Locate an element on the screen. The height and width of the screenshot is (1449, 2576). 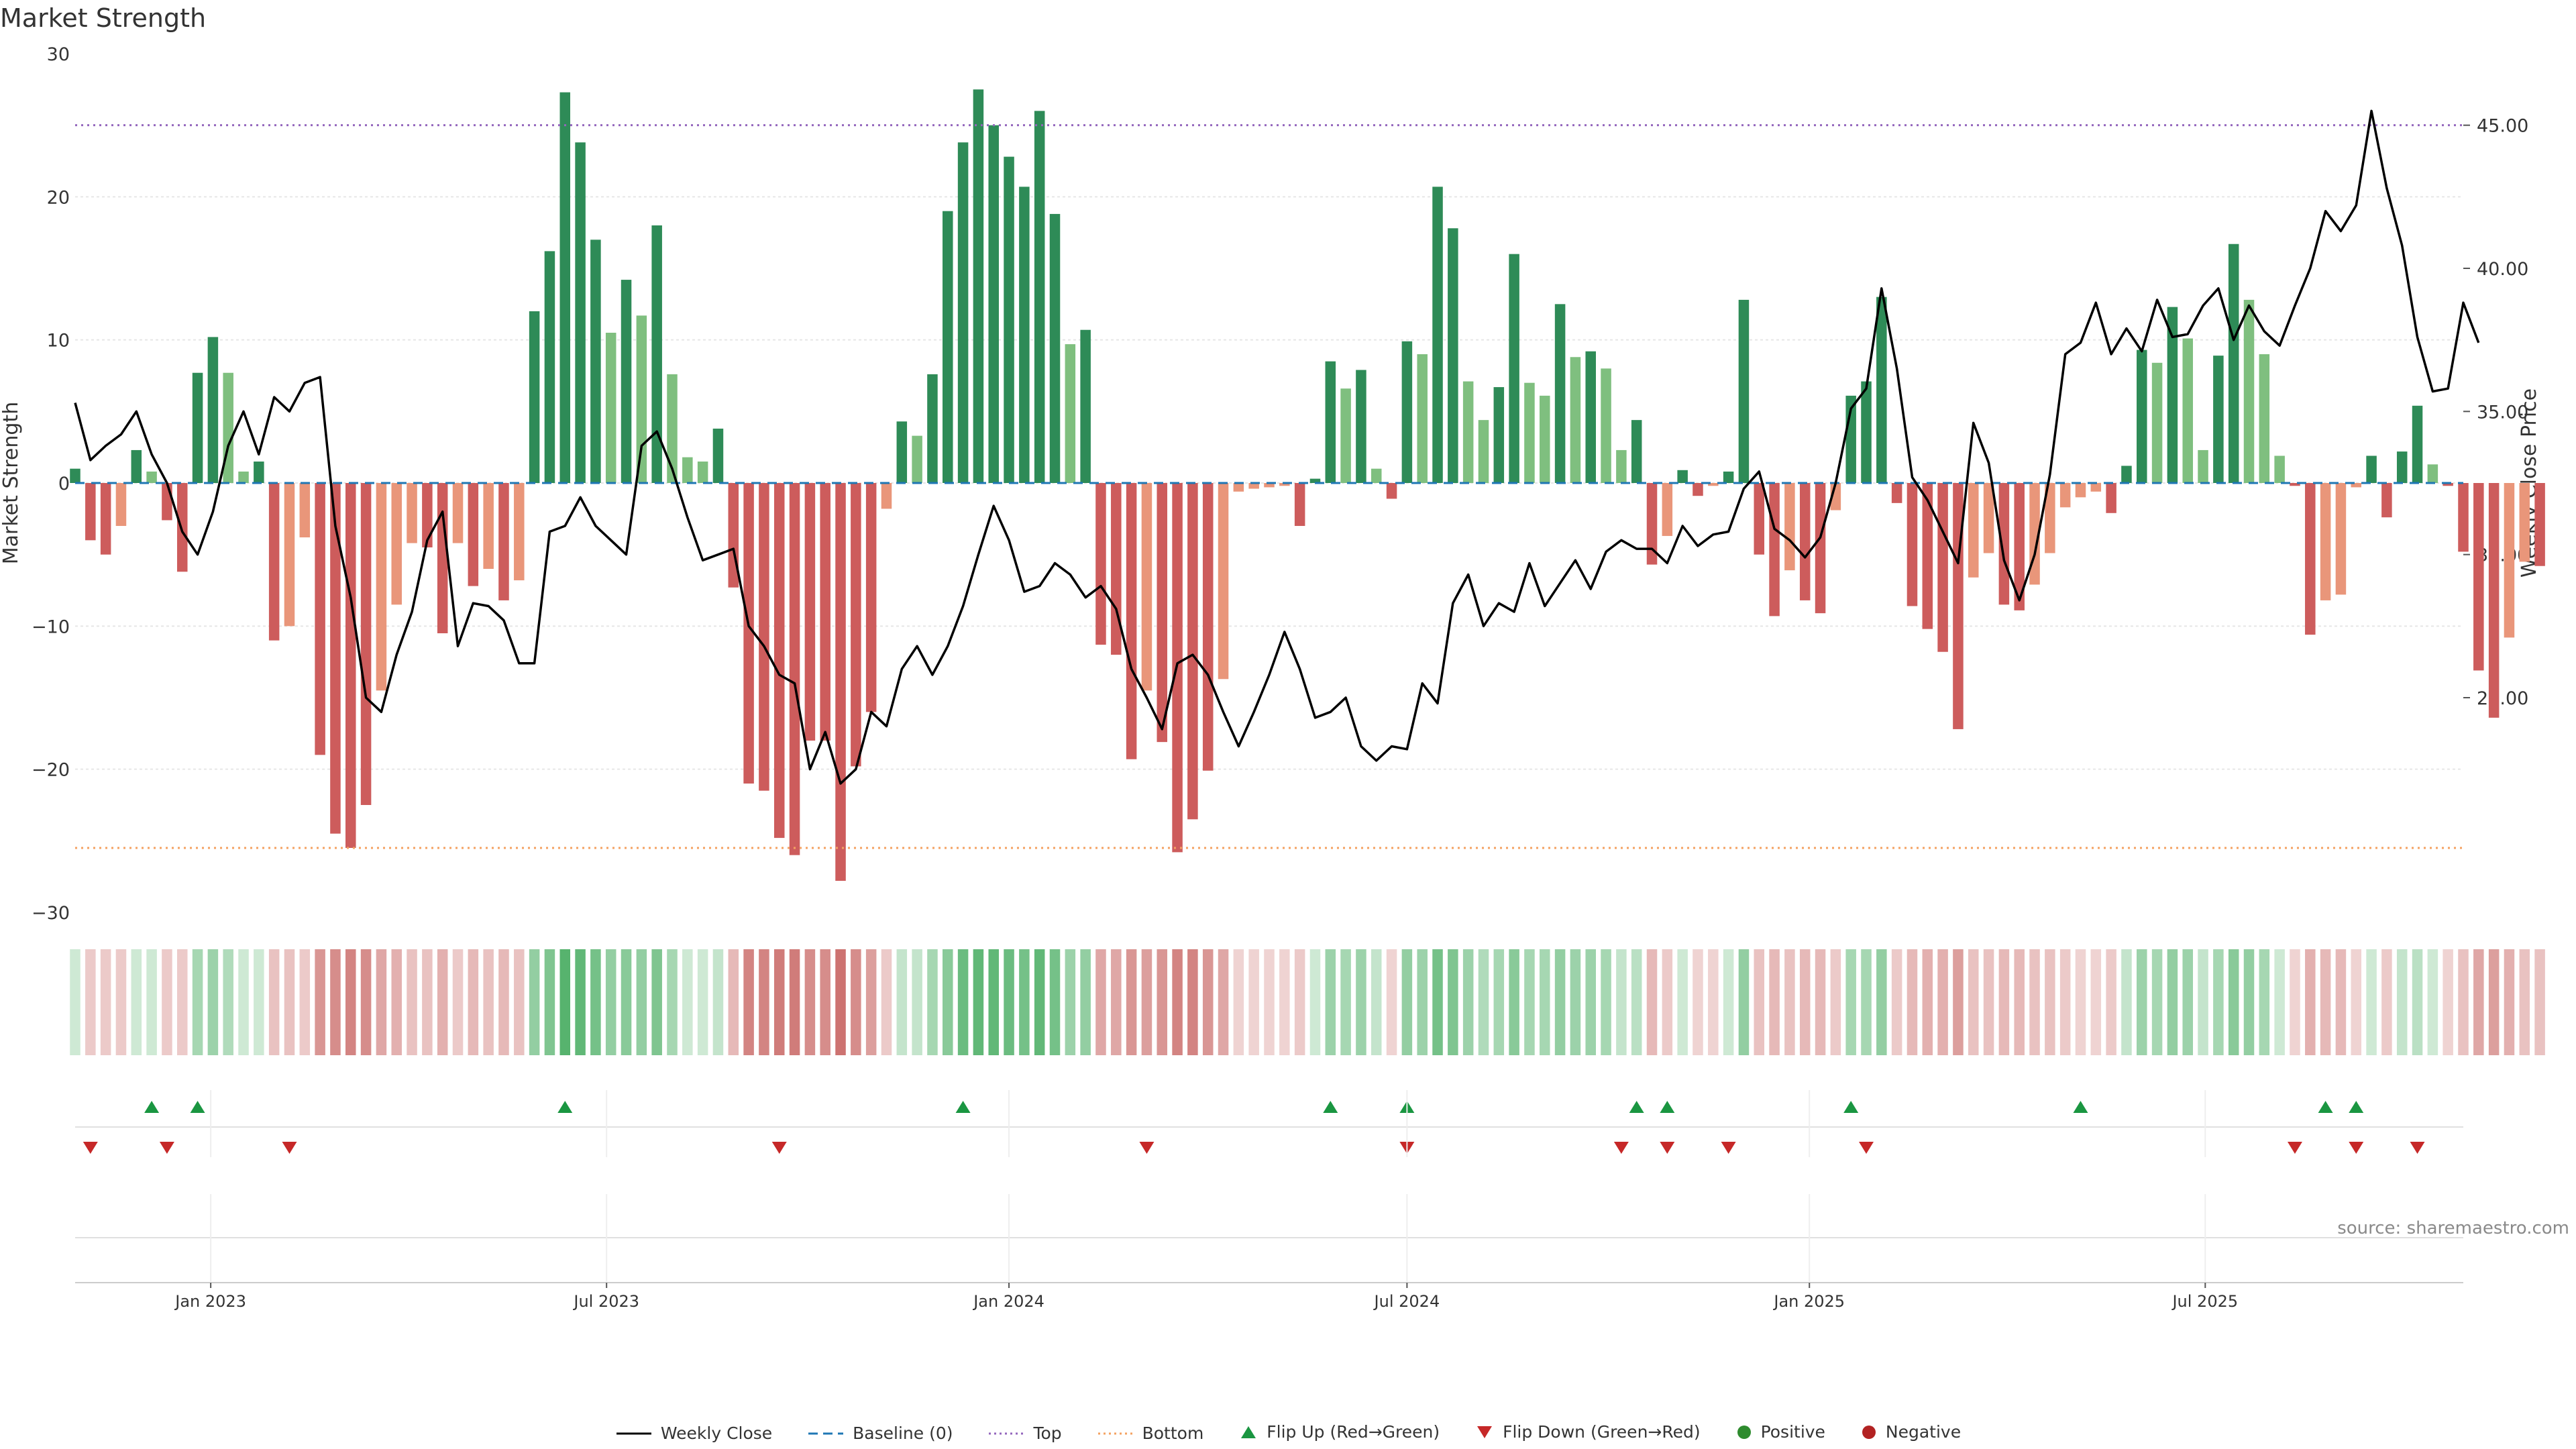
x-tick-label: Jul 2023 is located at coordinates (605, 1301).